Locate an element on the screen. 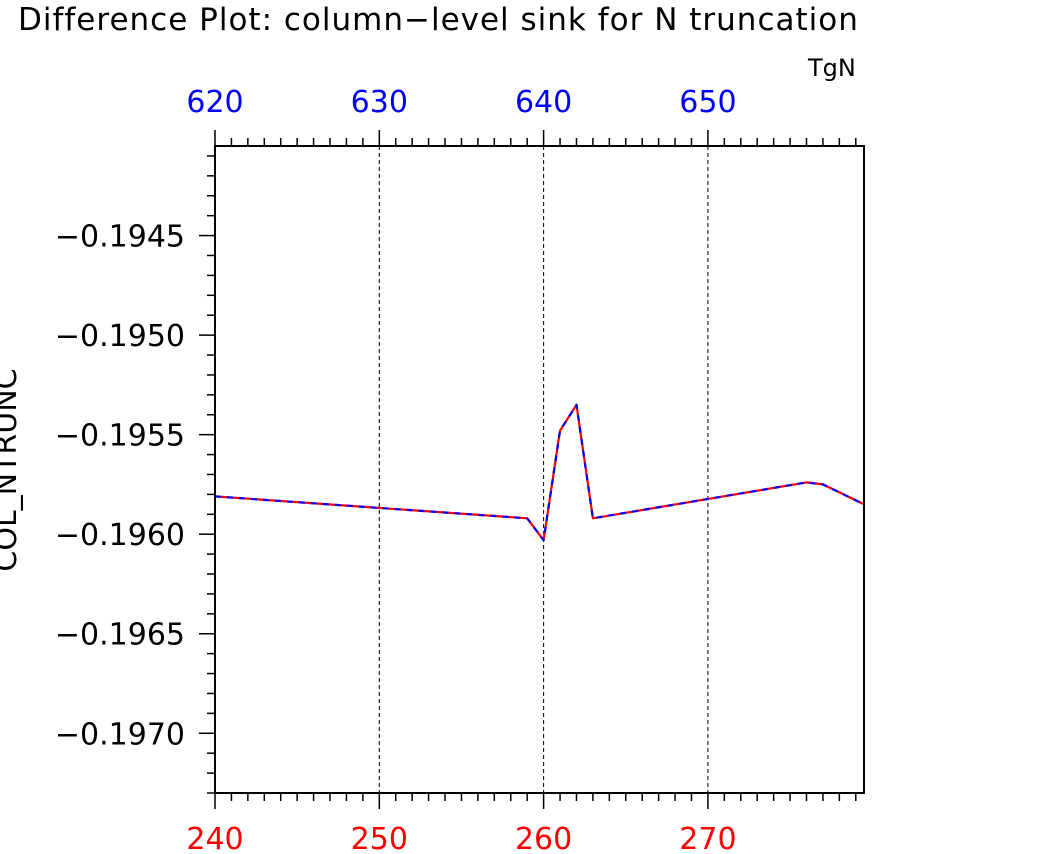 The height and width of the screenshot is (854, 1060). top-axis-name: TgN is located at coordinates (831, 68).